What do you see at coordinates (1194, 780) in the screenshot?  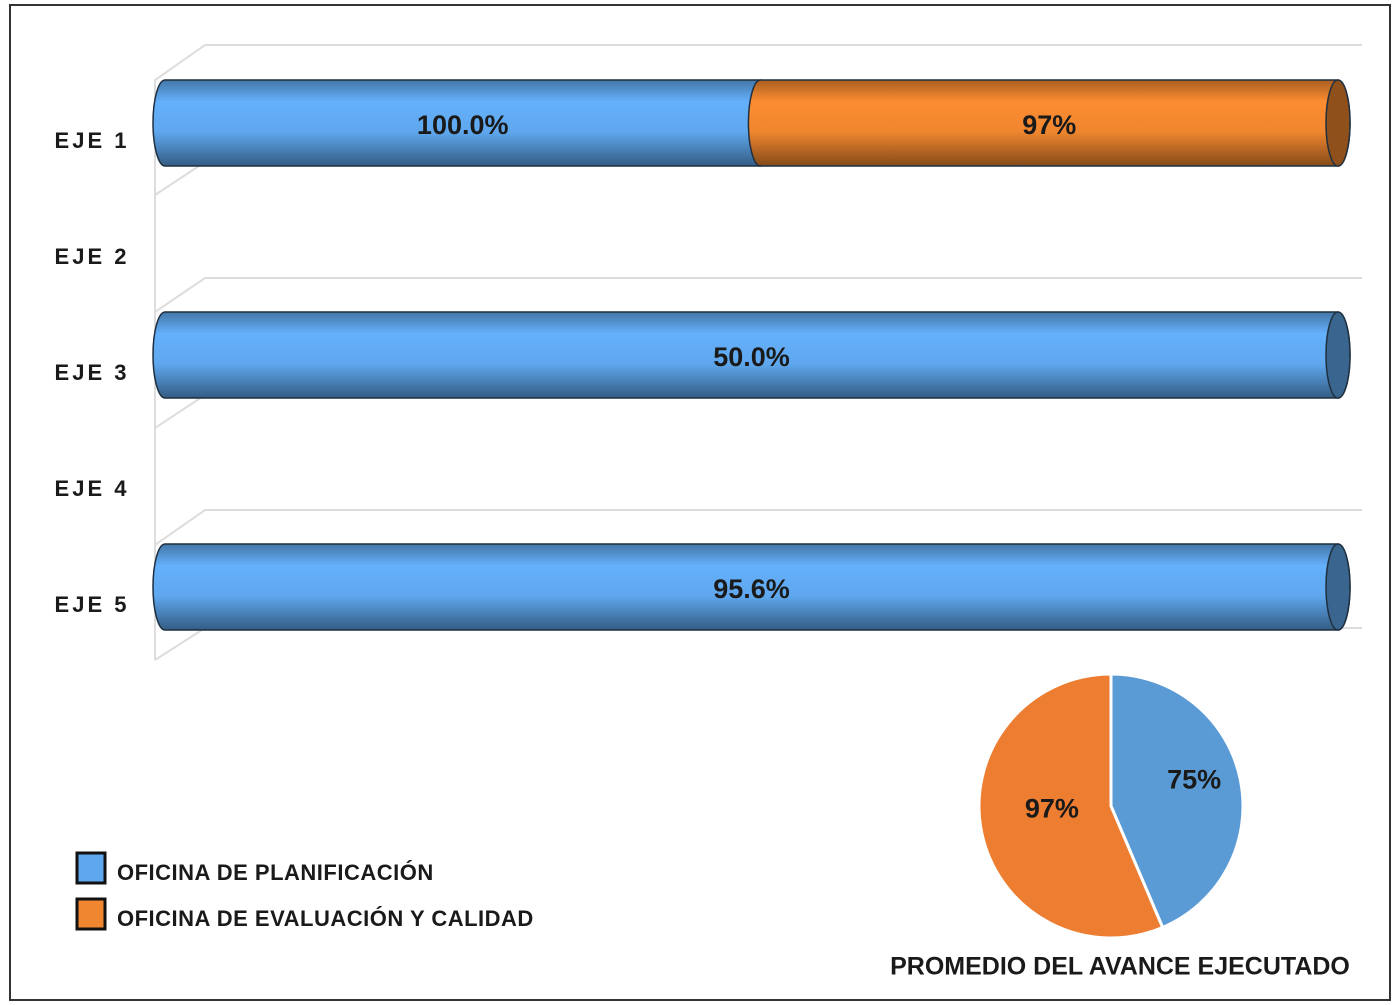 I see `data-label: 75%` at bounding box center [1194, 780].